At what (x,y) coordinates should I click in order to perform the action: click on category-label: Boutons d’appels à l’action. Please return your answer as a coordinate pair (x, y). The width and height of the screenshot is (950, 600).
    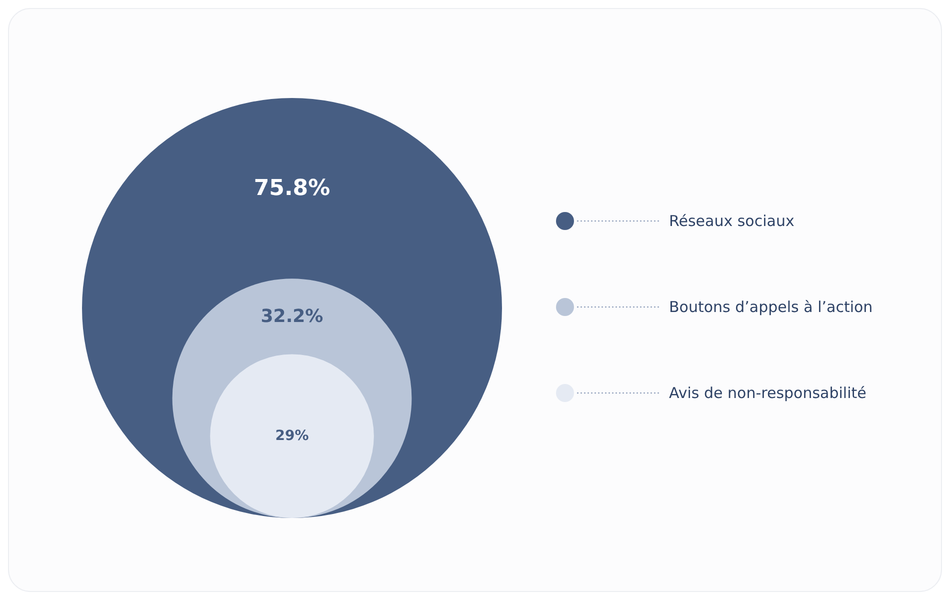
    Looking at the image, I should click on (771, 307).